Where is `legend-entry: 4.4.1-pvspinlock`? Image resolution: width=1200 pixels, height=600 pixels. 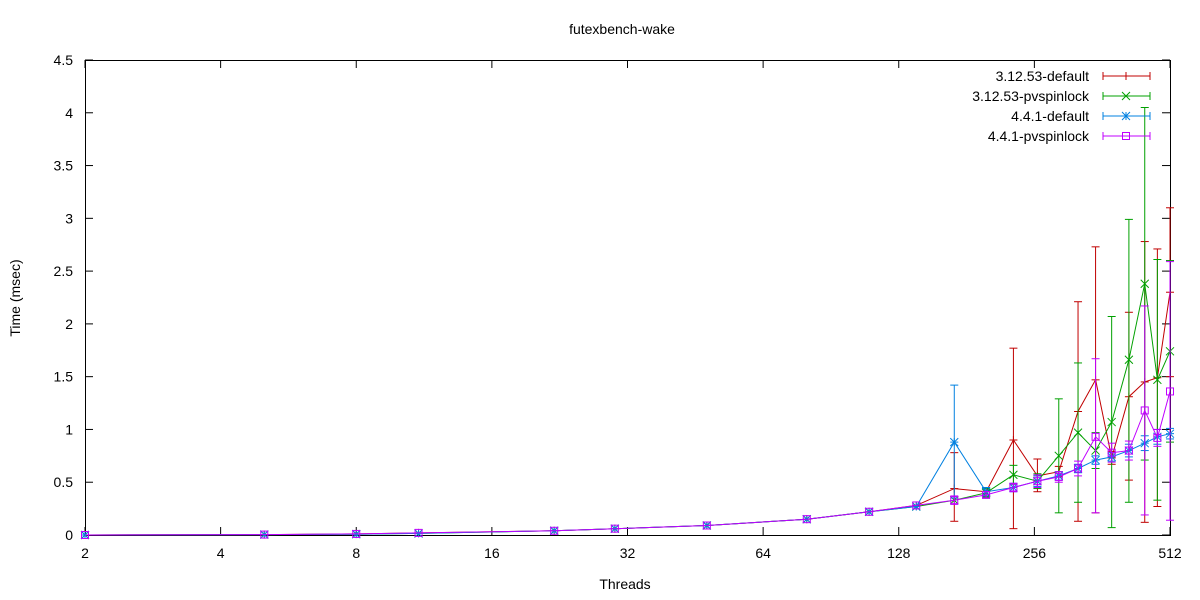 legend-entry: 4.4.1-pvspinlock is located at coordinates (1069, 136).